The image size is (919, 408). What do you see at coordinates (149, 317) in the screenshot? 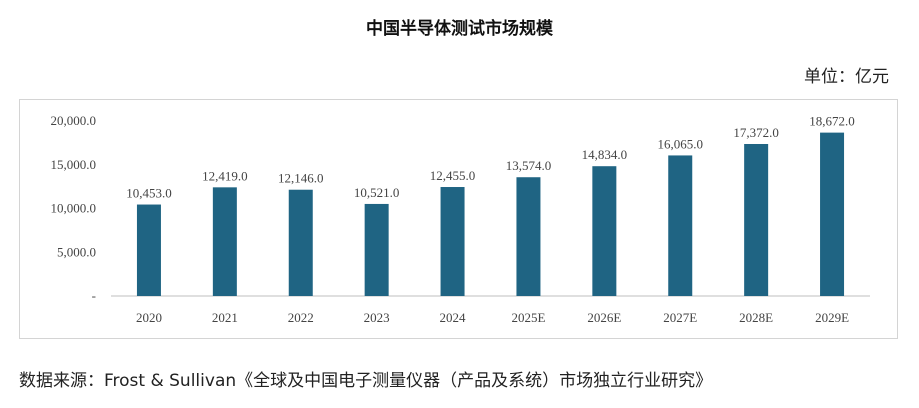
I see `x-tick-label: 2020` at bounding box center [149, 317].